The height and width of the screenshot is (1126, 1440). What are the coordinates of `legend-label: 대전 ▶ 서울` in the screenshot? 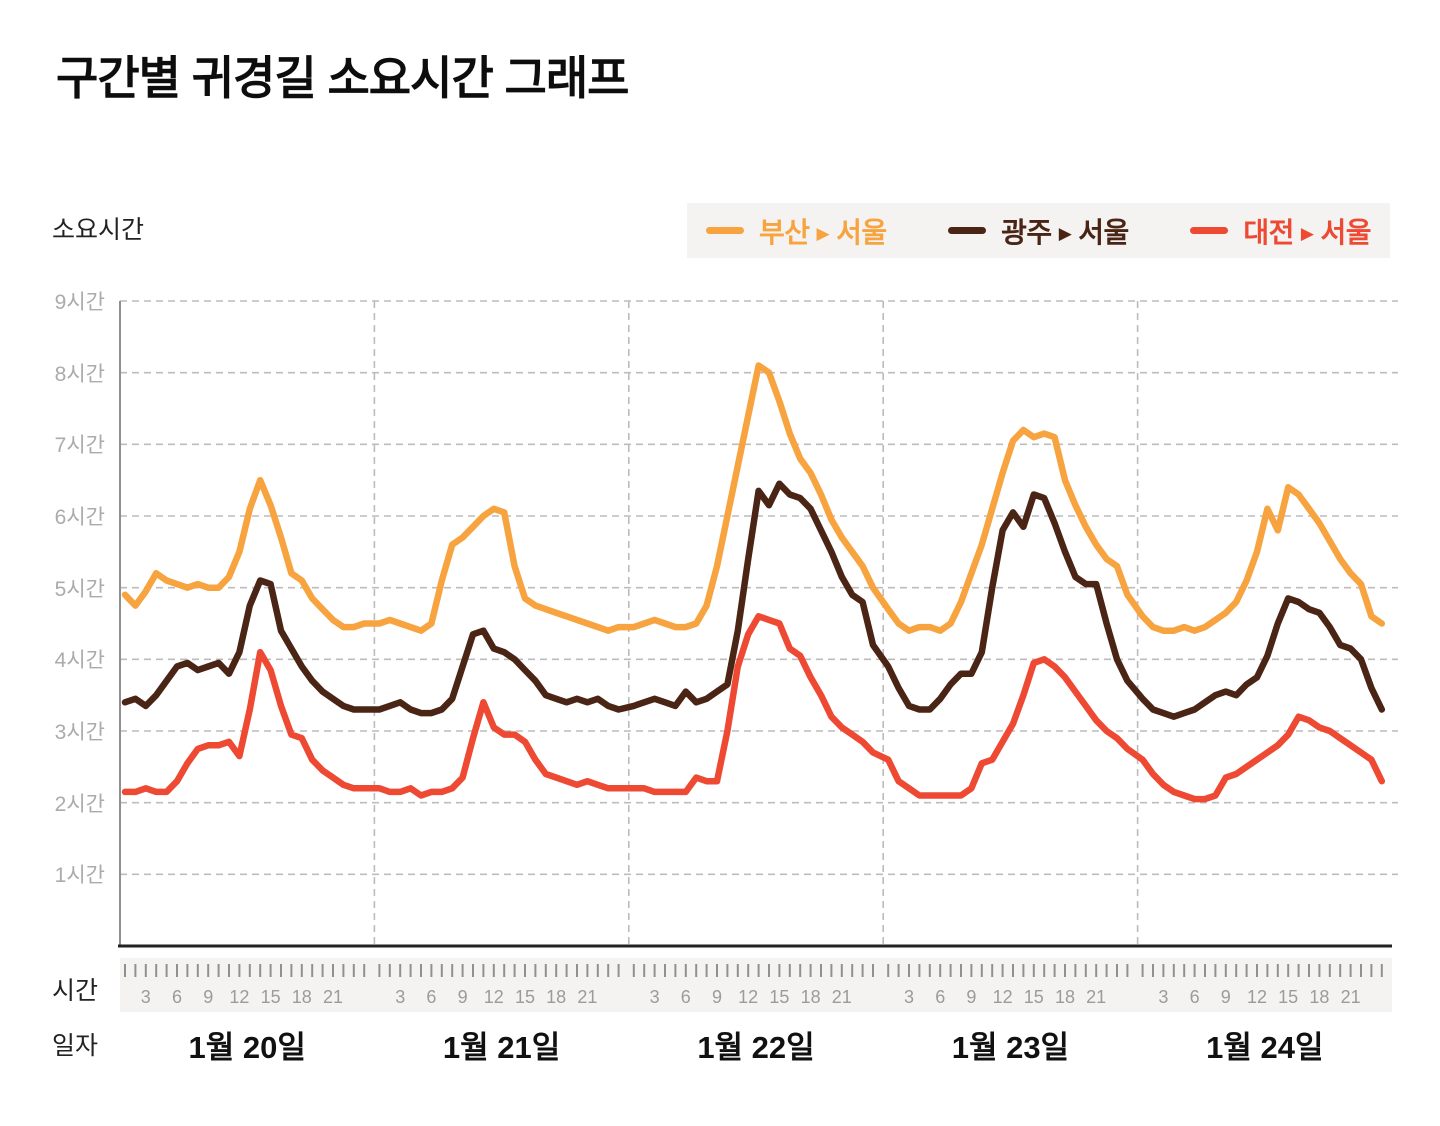 It's located at (1307, 232).